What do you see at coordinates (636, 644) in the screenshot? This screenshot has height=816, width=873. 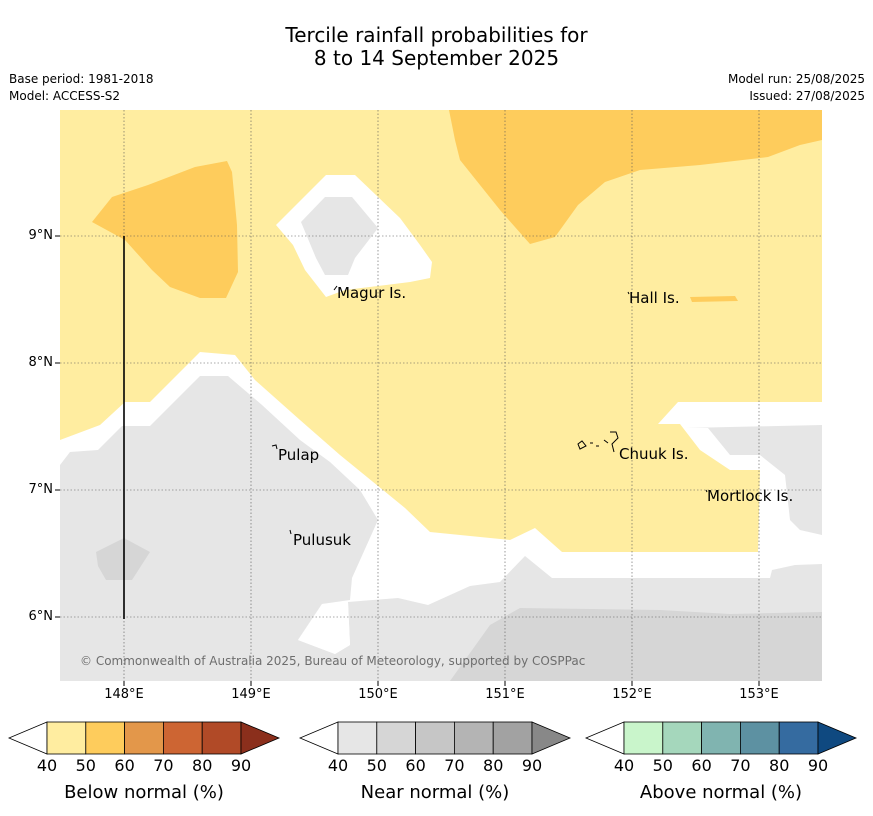 I see `near-50-60-region-southeast` at bounding box center [636, 644].